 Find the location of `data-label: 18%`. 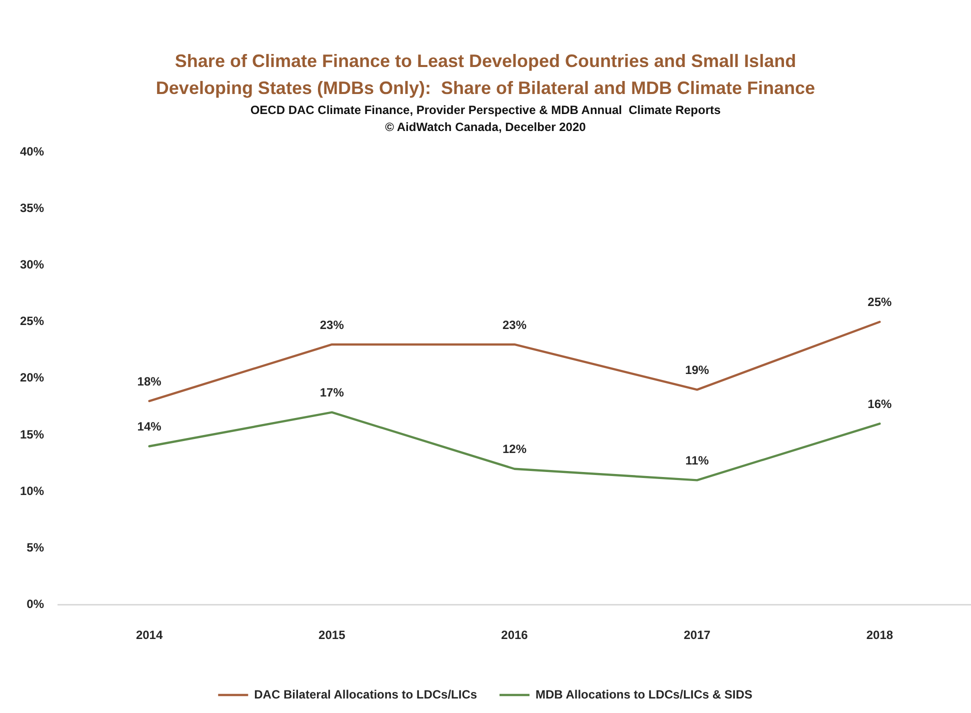

data-label: 18% is located at coordinates (149, 381).